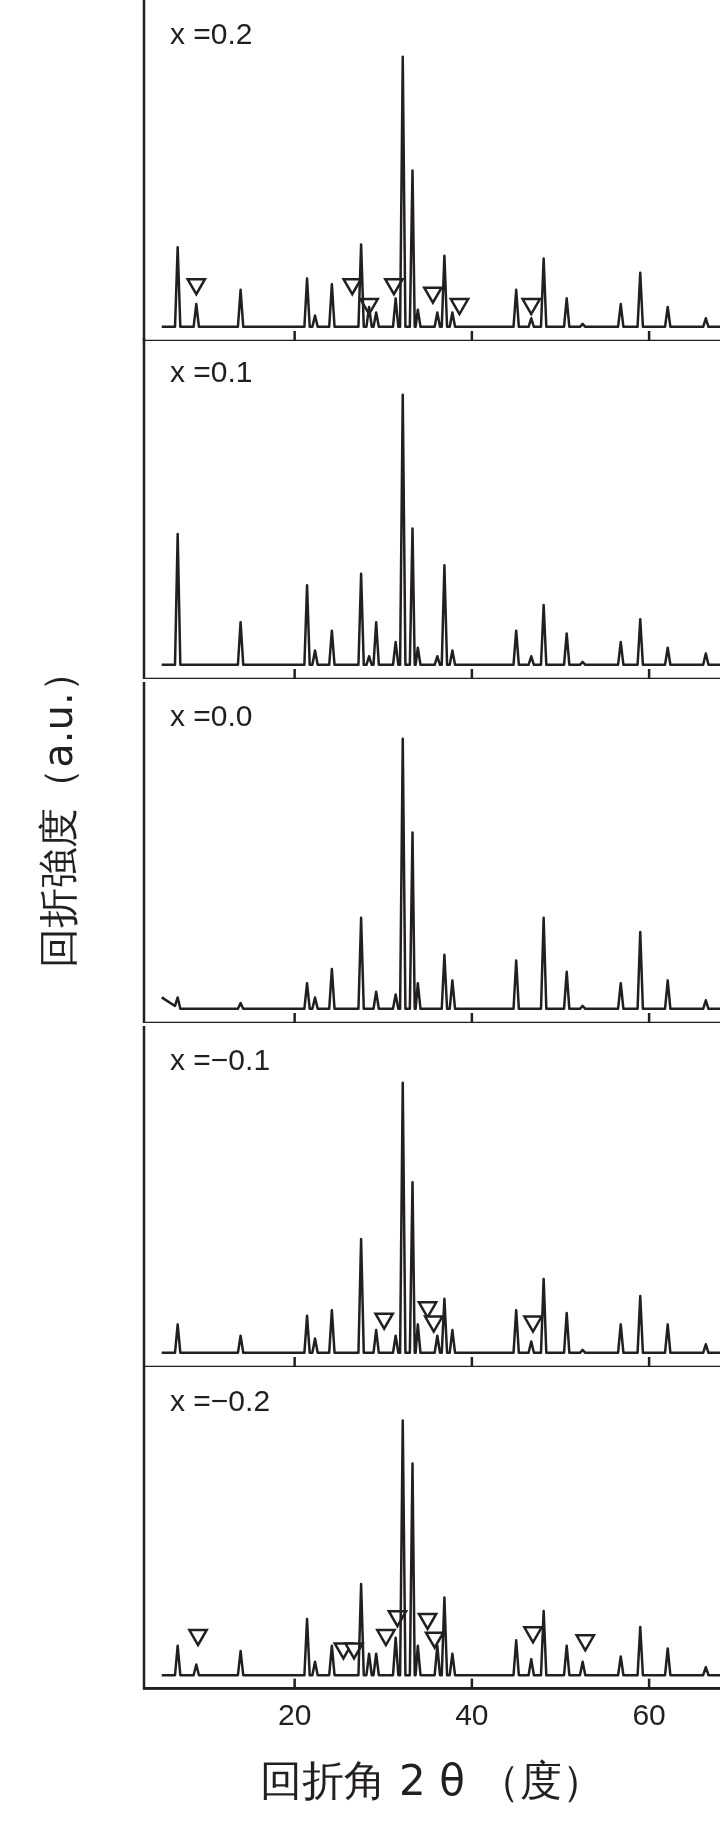  What do you see at coordinates (211, 371) in the screenshot?
I see `chart-title: x =0.1` at bounding box center [211, 371].